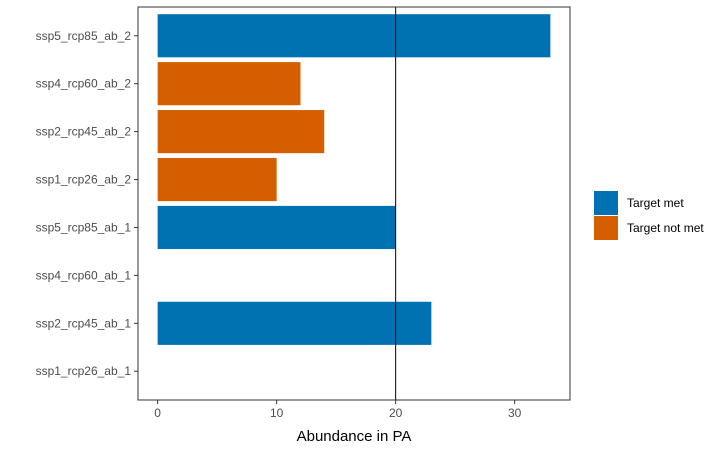 This screenshot has height=450, width=728. What do you see at coordinates (157, 413) in the screenshot?
I see `x-tick-label: 0` at bounding box center [157, 413].